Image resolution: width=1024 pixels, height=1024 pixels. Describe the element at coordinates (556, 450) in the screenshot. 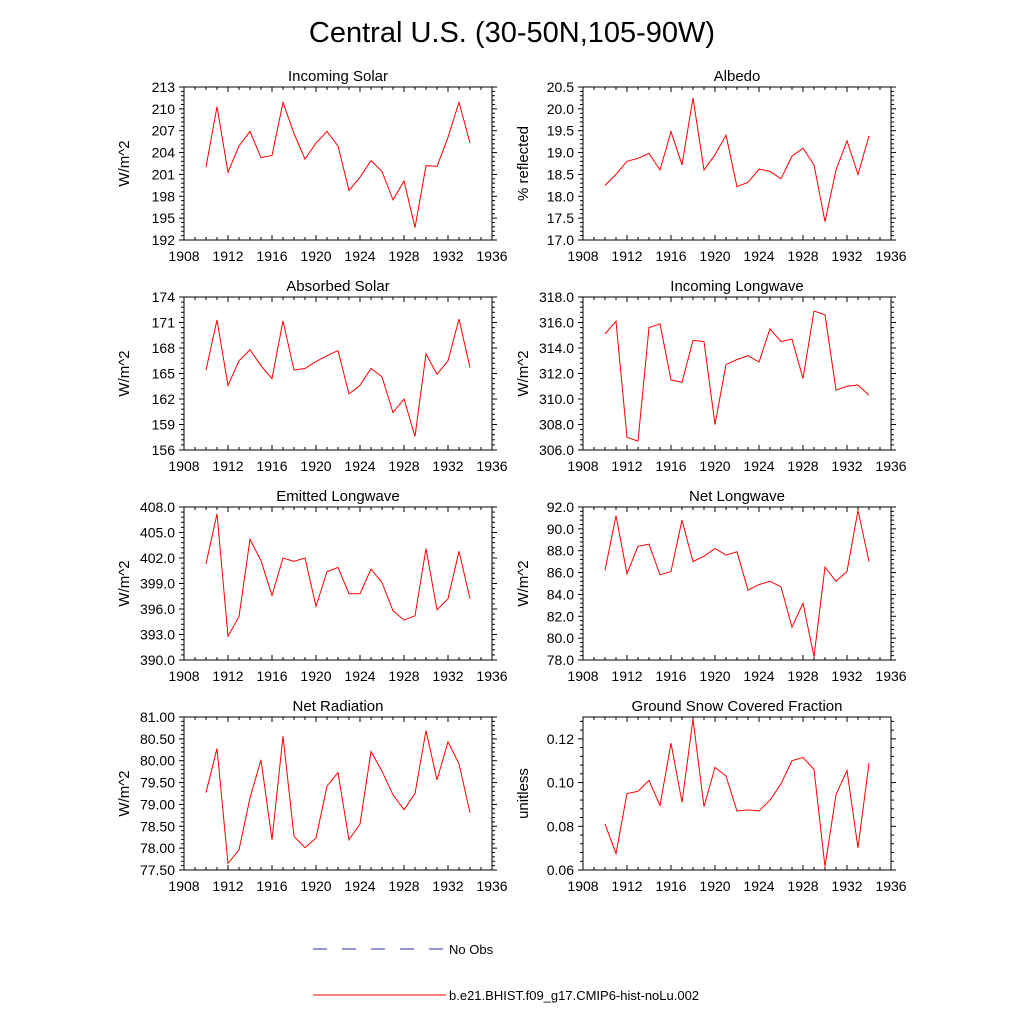

I see `y-tick-label: 306.0` at that location.